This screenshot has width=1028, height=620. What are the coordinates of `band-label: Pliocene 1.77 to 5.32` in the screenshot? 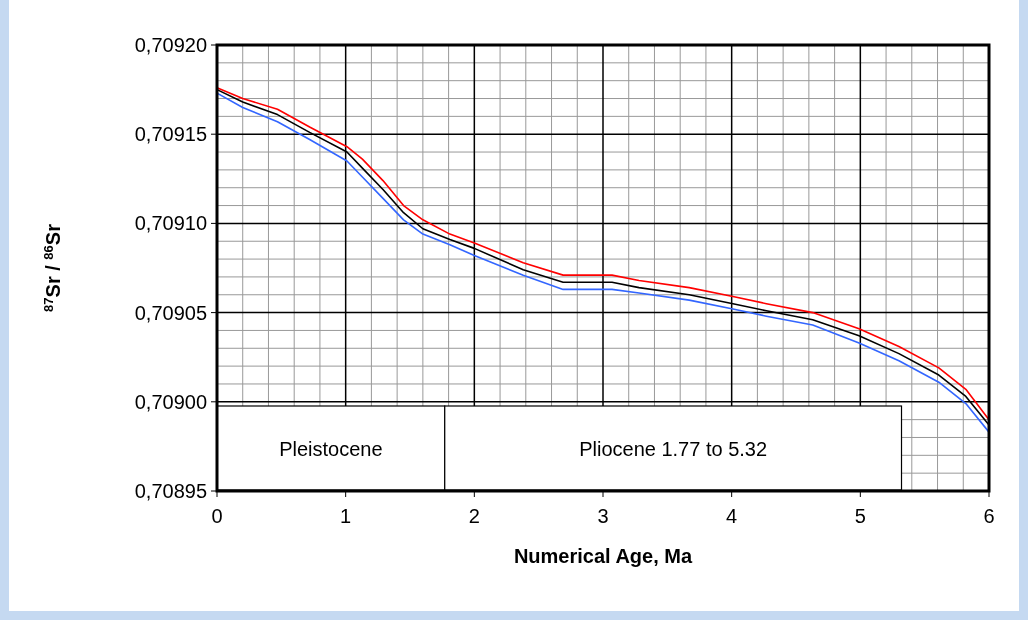 It's located at (673, 448).